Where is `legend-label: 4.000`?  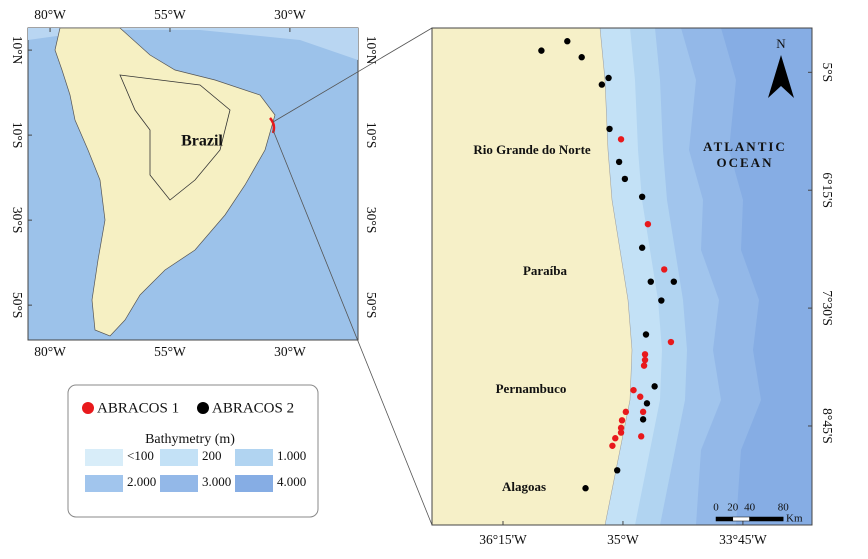 legend-label: 4.000 is located at coordinates (291, 481).